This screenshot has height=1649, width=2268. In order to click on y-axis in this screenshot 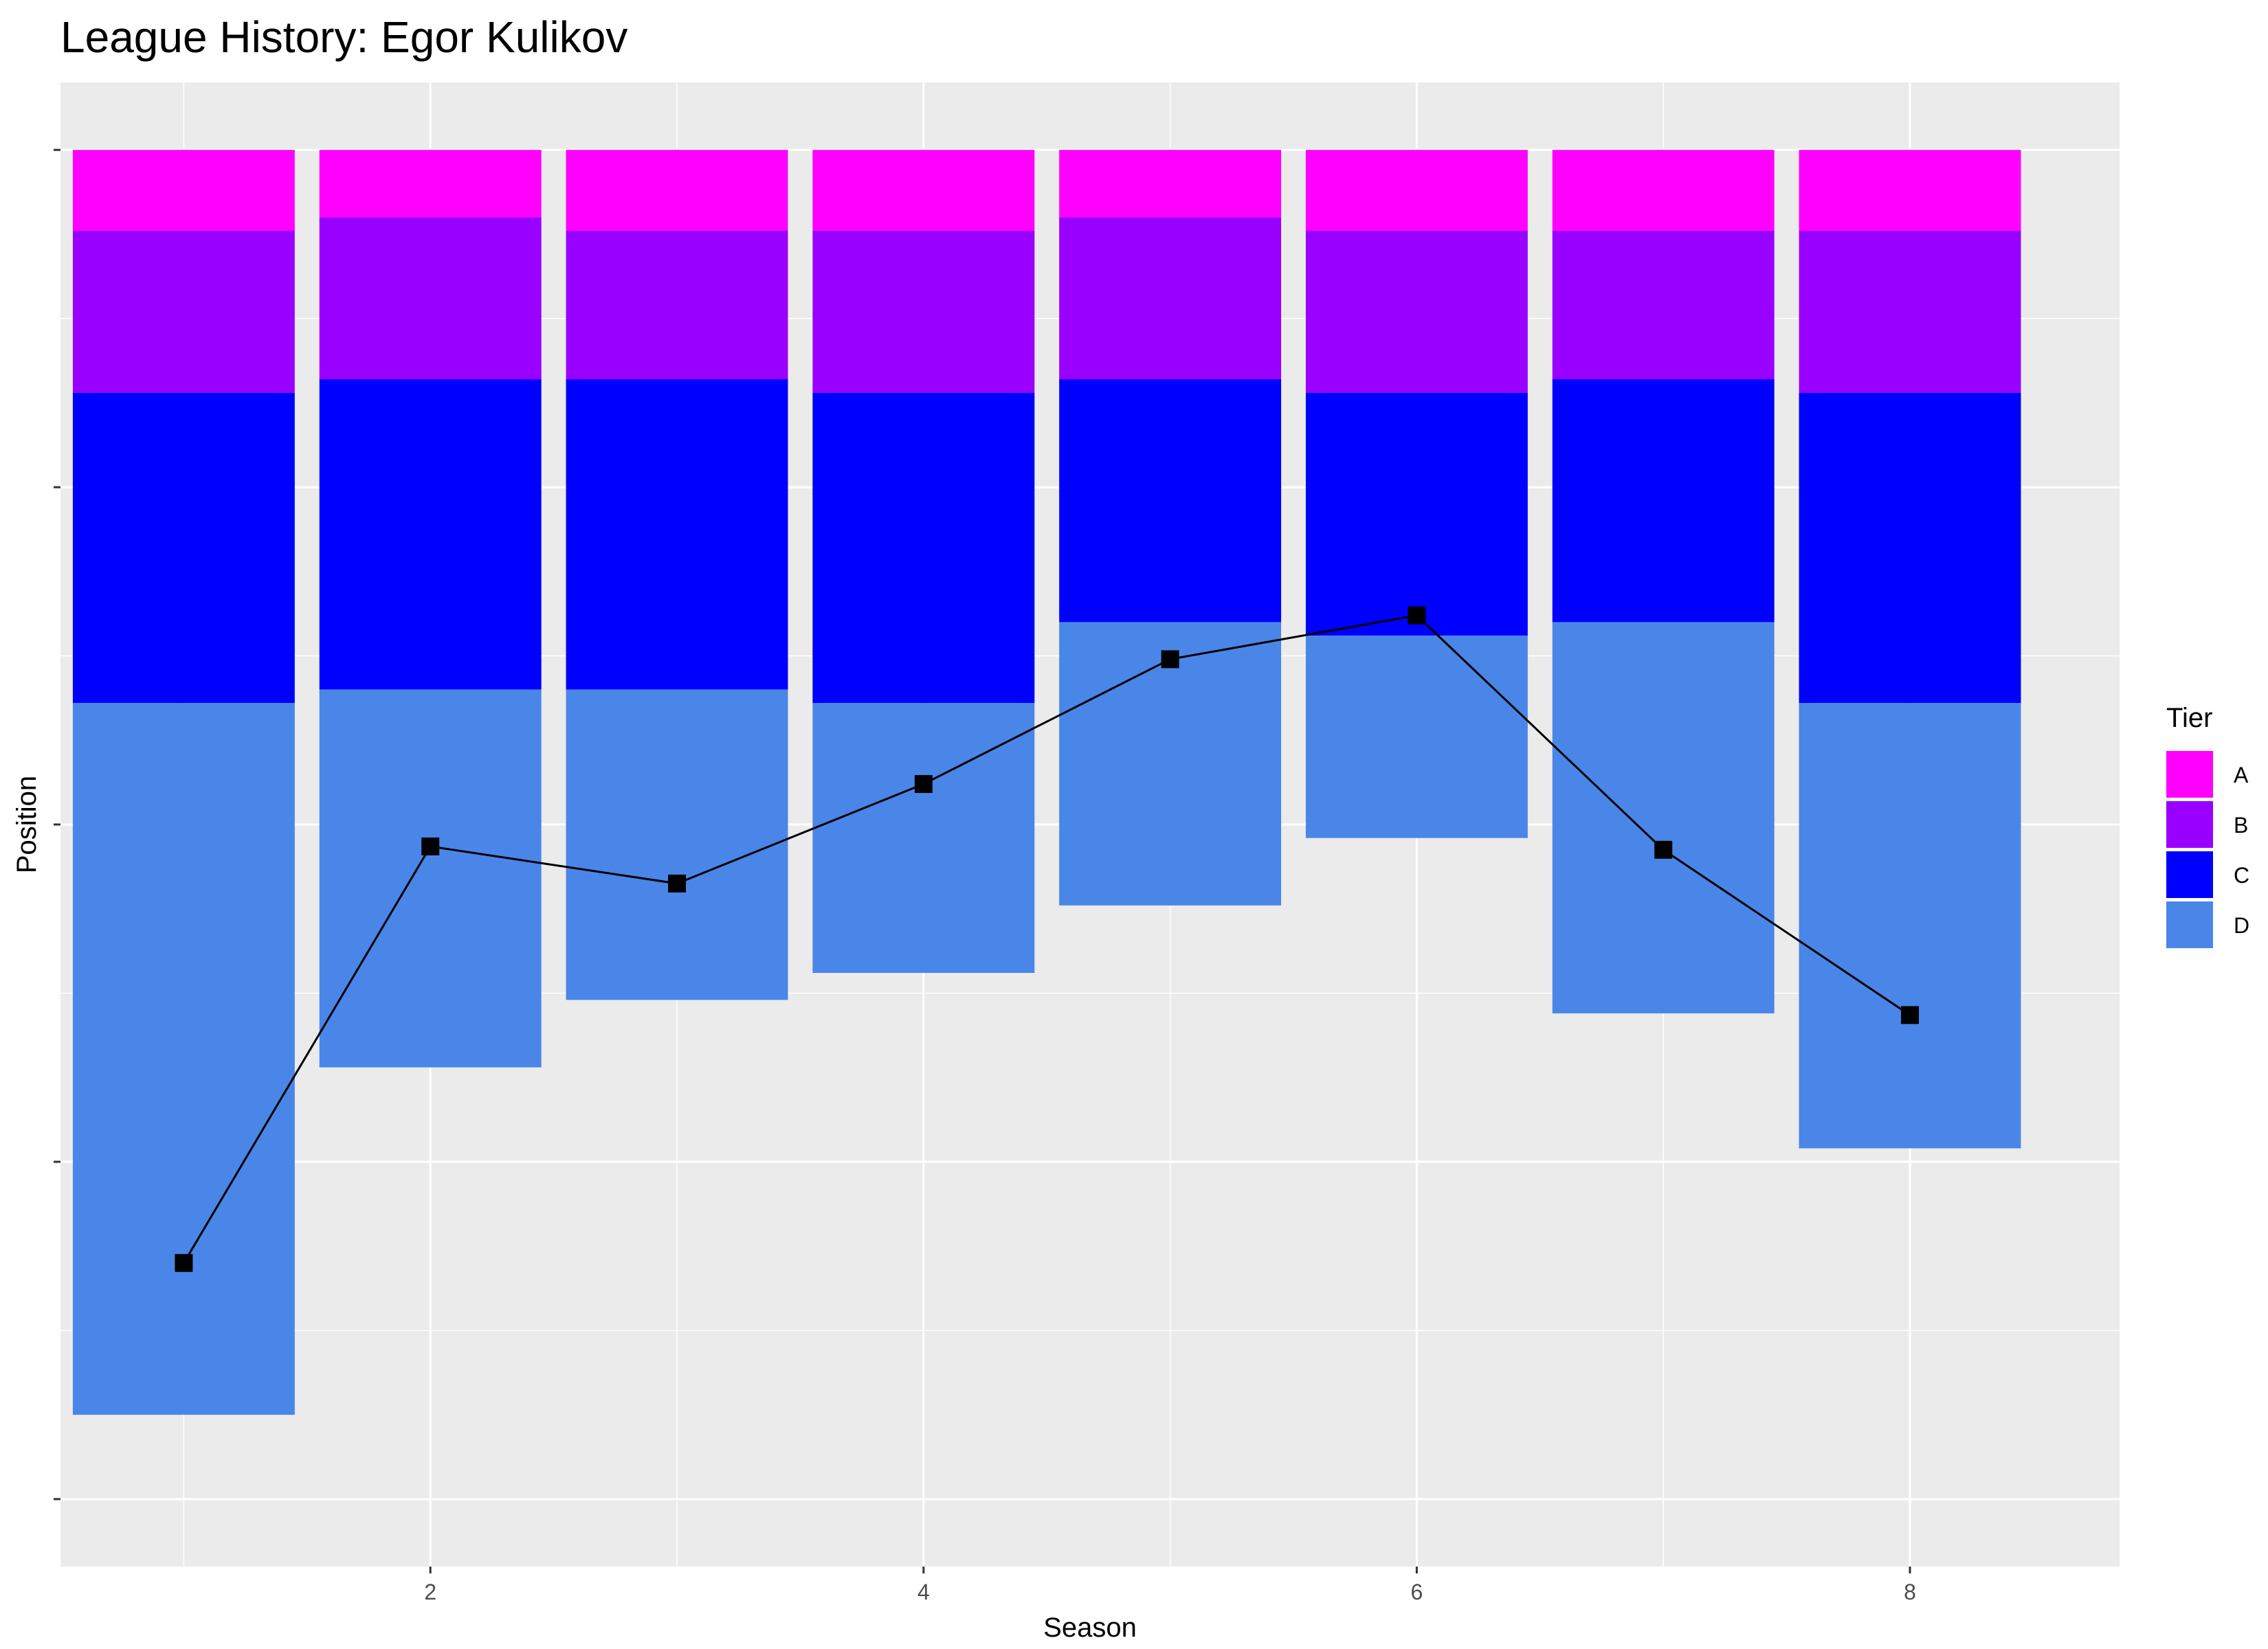, I will do `click(57, 824)`.